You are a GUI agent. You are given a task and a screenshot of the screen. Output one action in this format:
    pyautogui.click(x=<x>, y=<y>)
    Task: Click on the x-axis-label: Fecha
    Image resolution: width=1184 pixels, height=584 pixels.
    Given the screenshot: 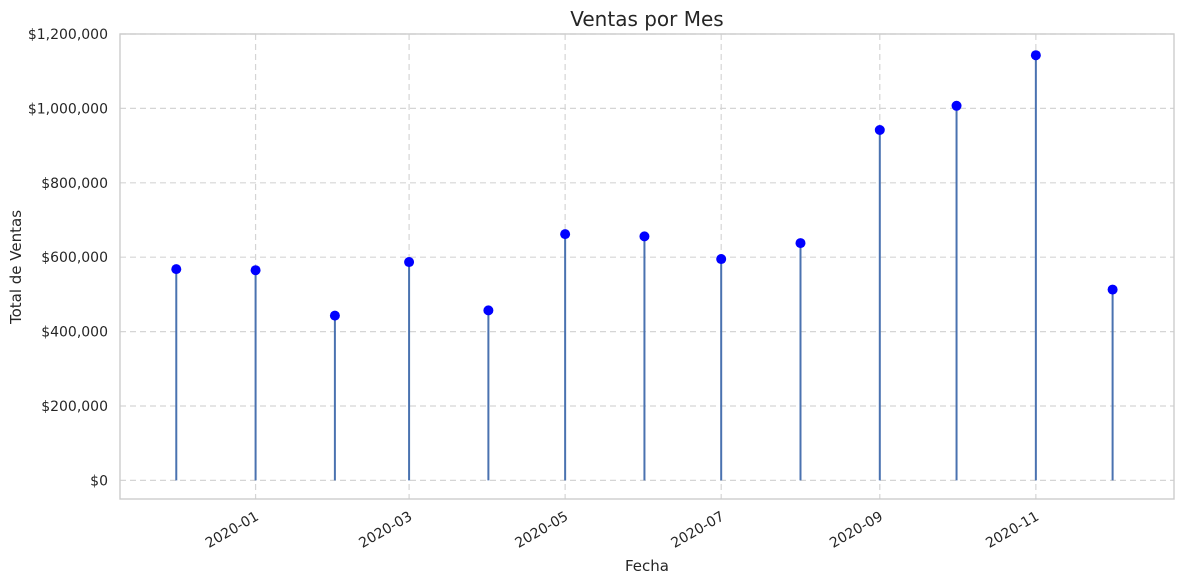 What is the action you would take?
    pyautogui.click(x=647, y=566)
    